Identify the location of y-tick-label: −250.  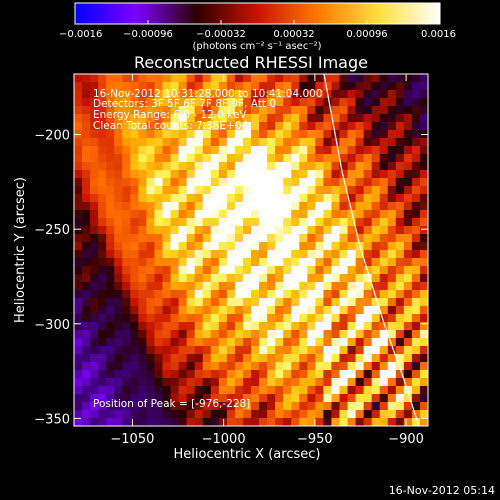
(52, 230).